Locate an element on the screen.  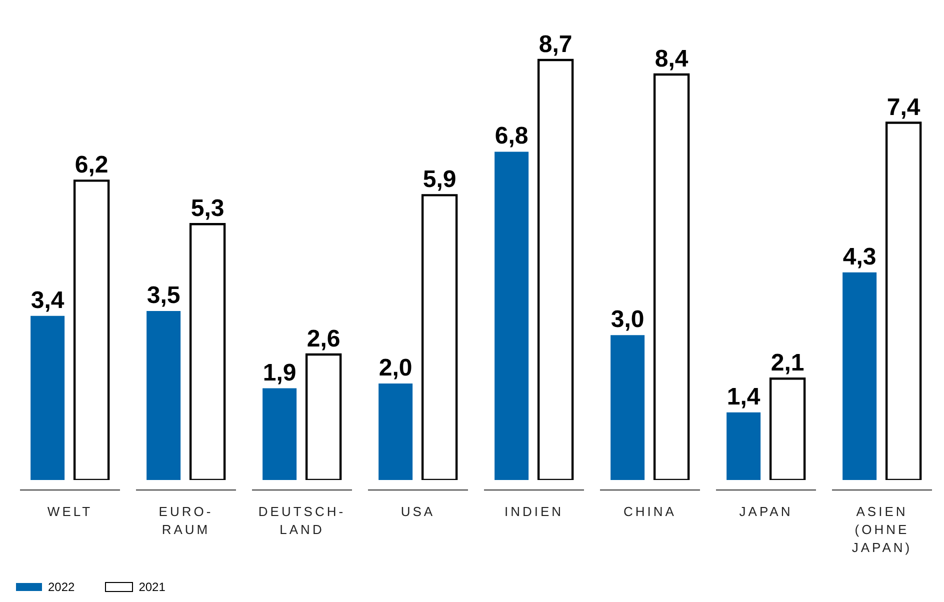
x-tick-label: CHINA is located at coordinates (650, 511).